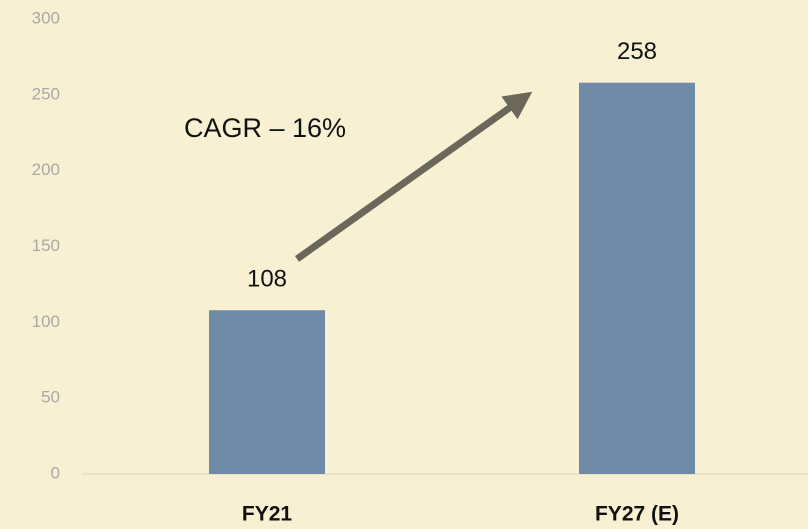  I want to click on y-tick-label: 300, so click(46, 17).